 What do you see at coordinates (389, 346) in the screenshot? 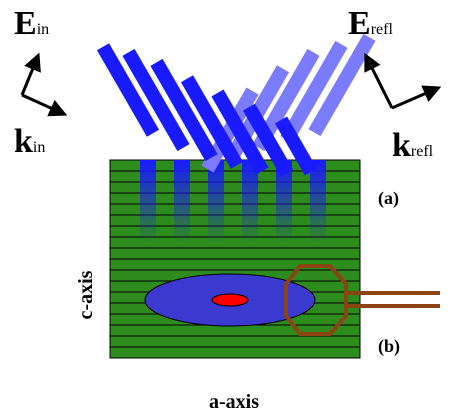
I see `marker-b: (b)` at bounding box center [389, 346].